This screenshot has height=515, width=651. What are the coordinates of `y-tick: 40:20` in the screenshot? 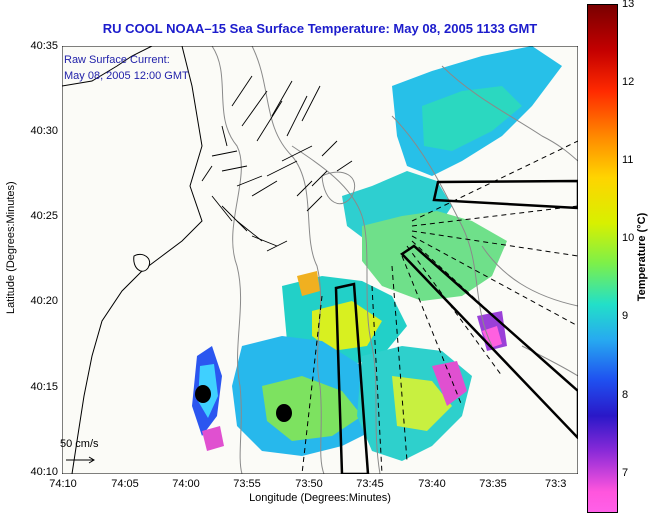 It's located at (44, 301).